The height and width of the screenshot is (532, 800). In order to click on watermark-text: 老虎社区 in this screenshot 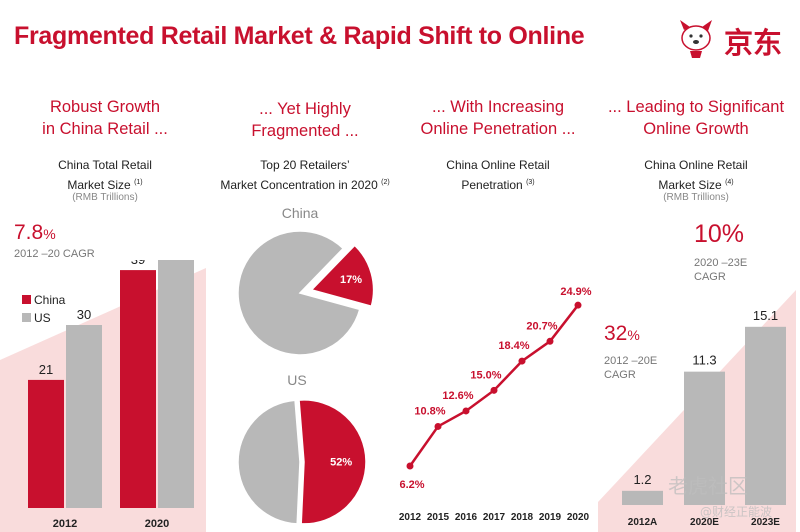, I will do `click(708, 486)`.